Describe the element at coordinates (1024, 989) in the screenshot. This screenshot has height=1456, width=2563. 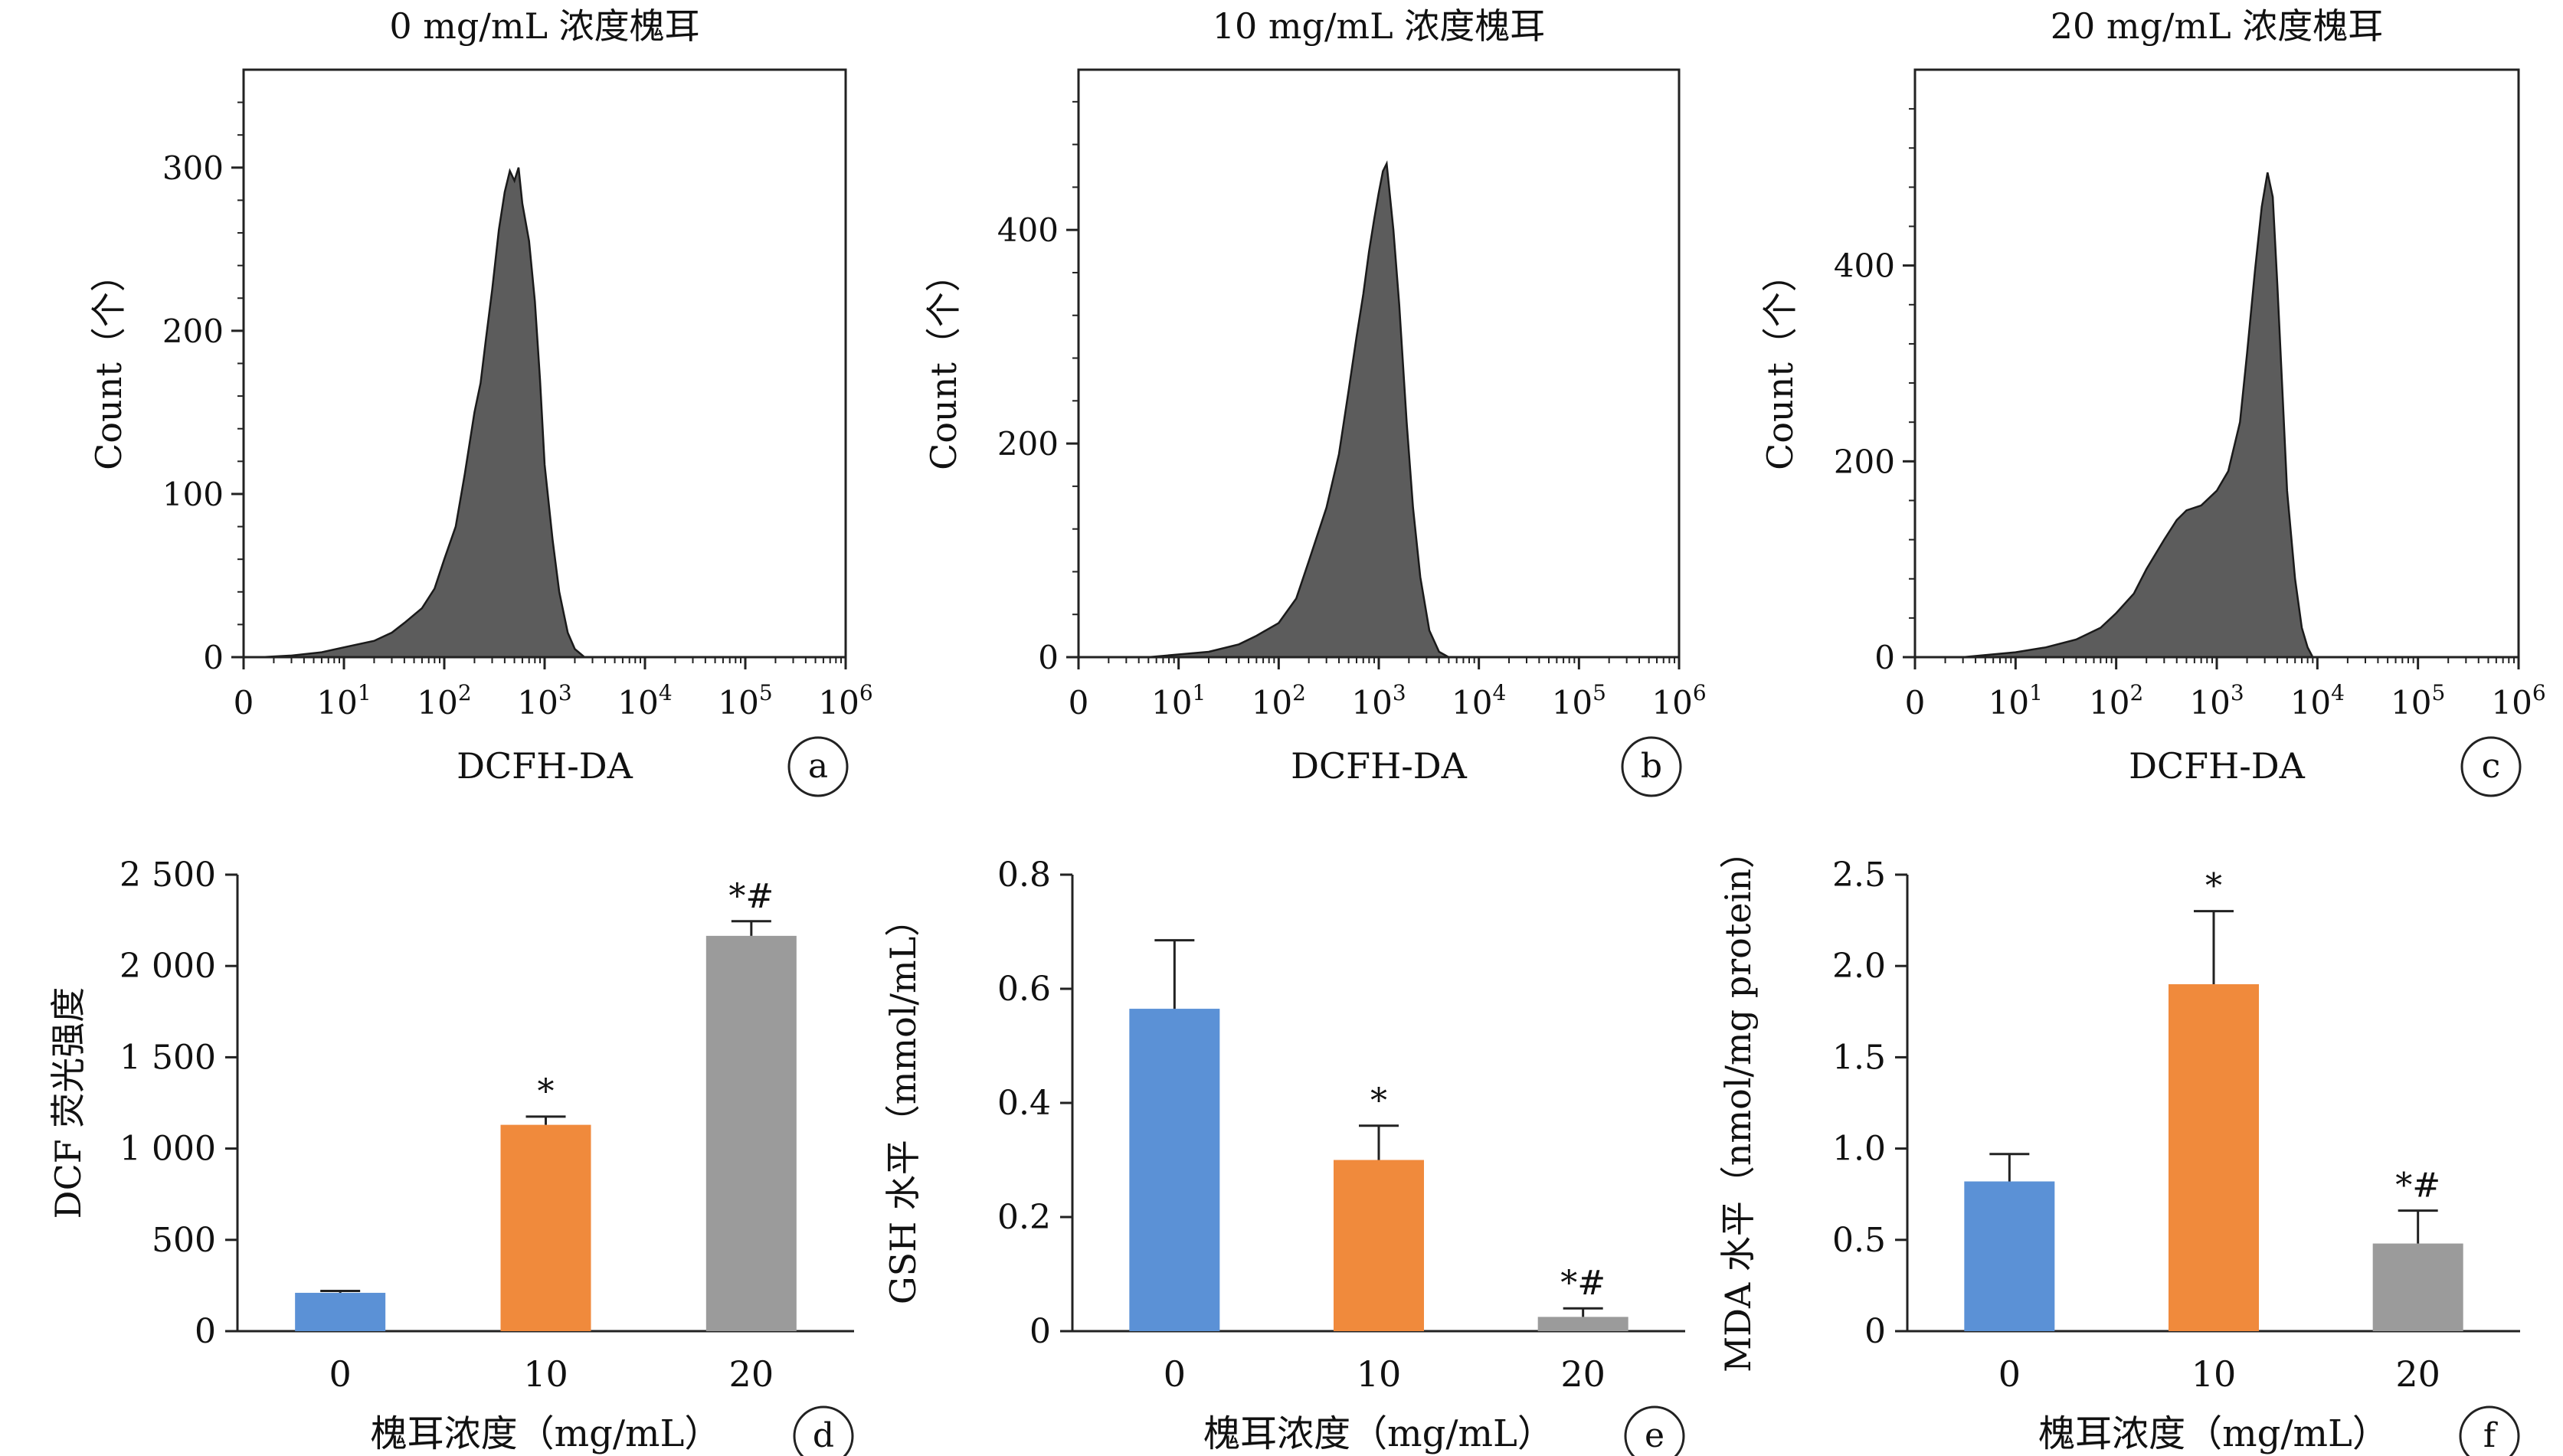
I see `y-tick-label: 0.6` at that location.